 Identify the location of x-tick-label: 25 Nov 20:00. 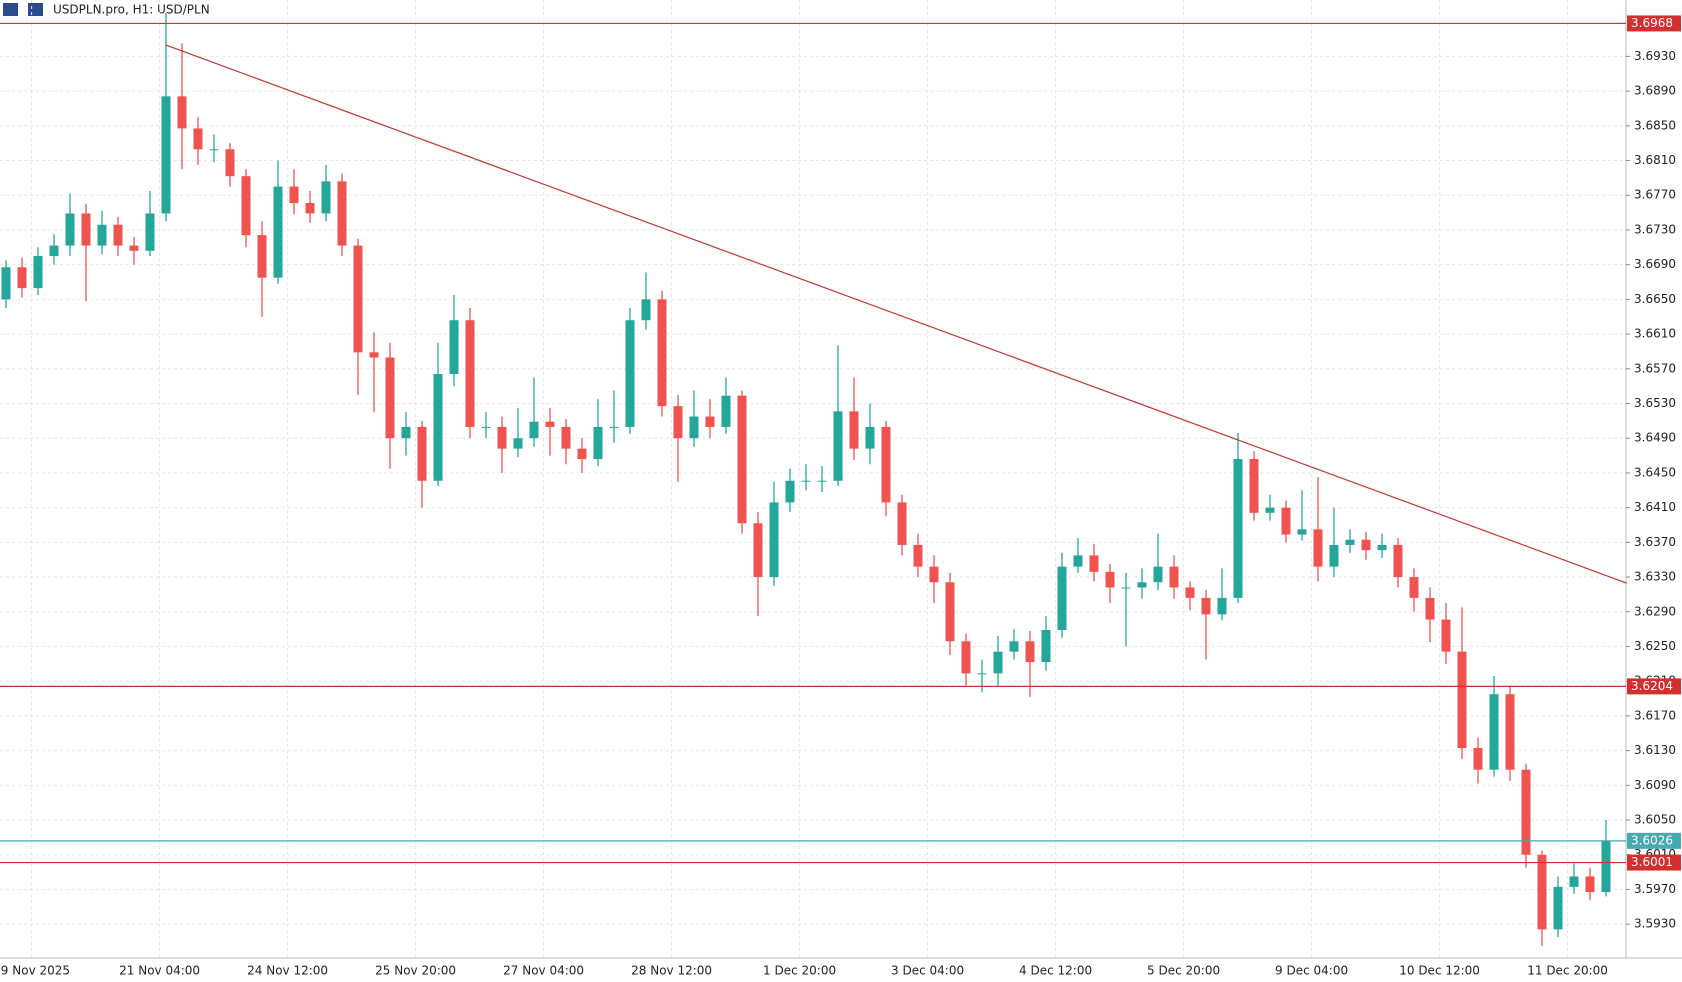
(415, 971).